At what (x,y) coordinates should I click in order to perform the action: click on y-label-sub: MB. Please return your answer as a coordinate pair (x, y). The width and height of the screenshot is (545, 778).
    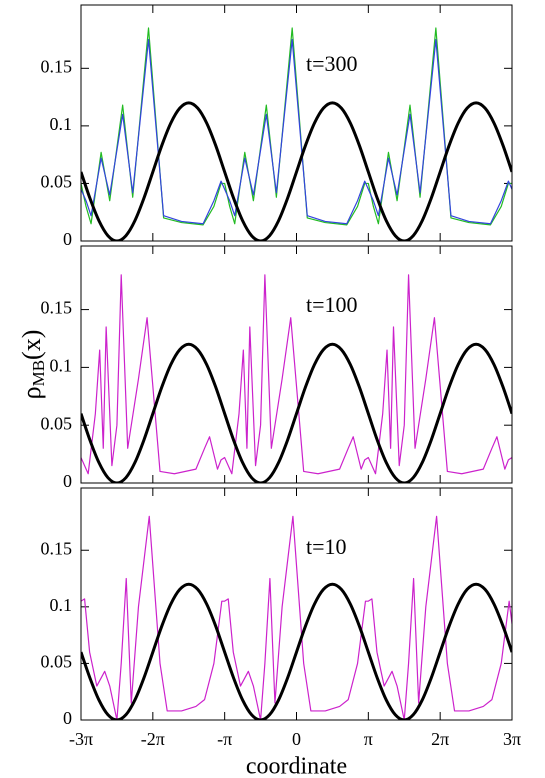
    Looking at the image, I should click on (38, 373).